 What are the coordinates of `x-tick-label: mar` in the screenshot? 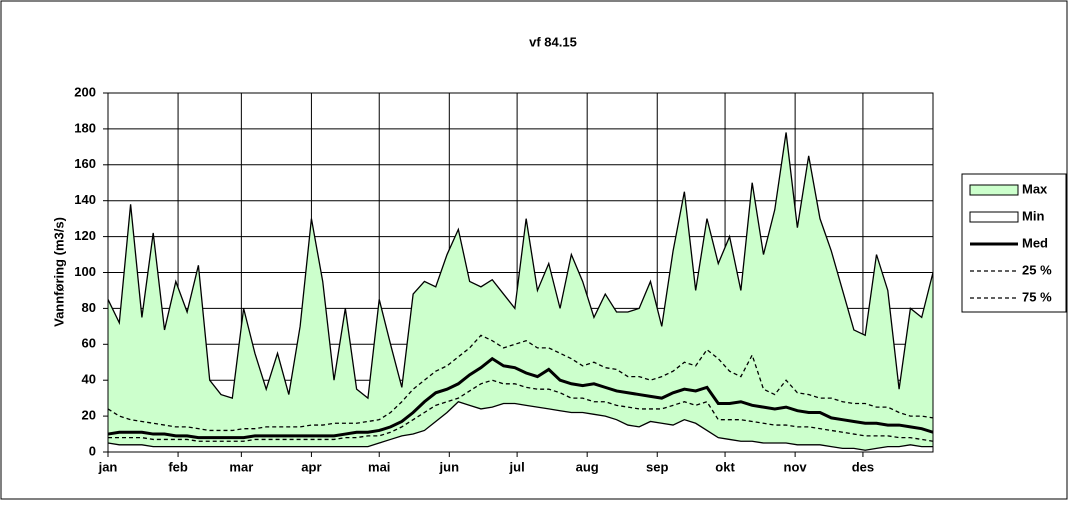 It's located at (241, 466).